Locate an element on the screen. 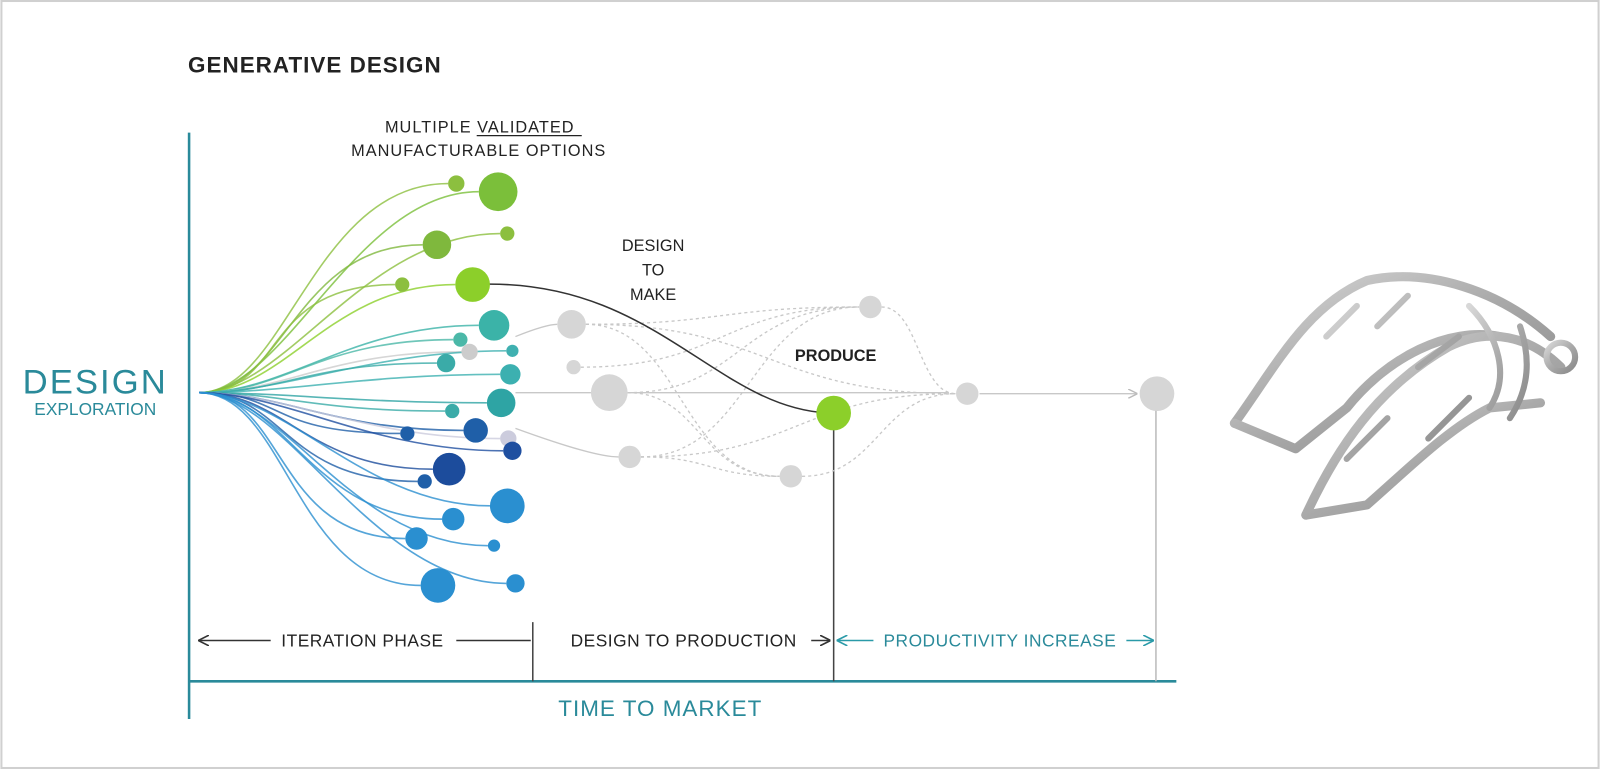 Image resolution: width=1600 pixels, height=769 pixels. x-label: TIME TO MARKET is located at coordinates (660, 708).